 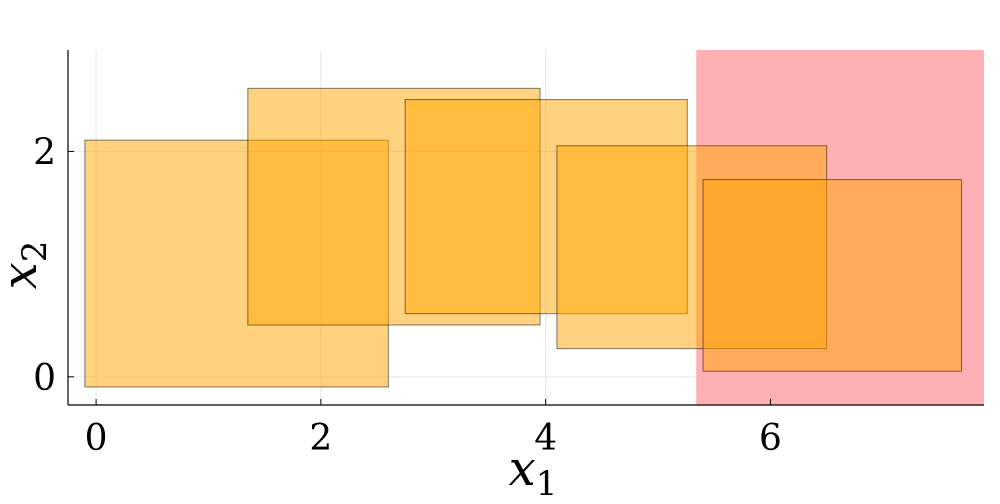 I want to click on y-tick-label: 2, so click(x=44, y=152).